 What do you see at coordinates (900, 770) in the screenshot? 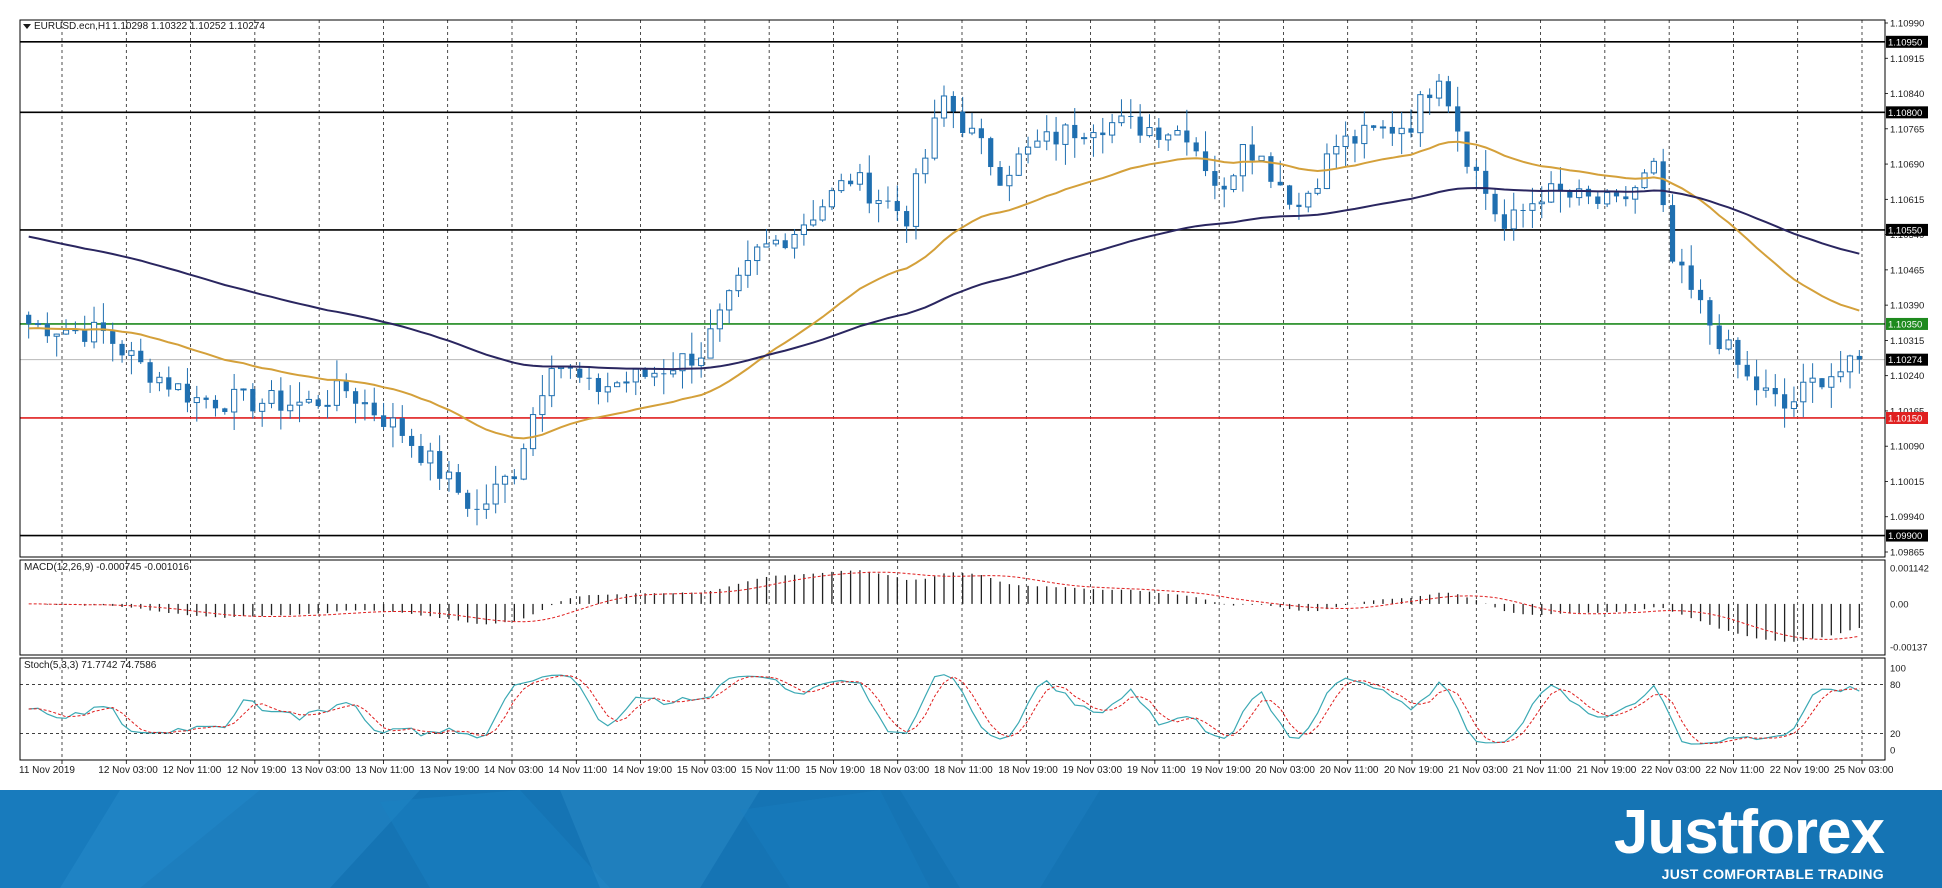
I see `time-tick-label: 18 Nov 03:00` at bounding box center [900, 770].